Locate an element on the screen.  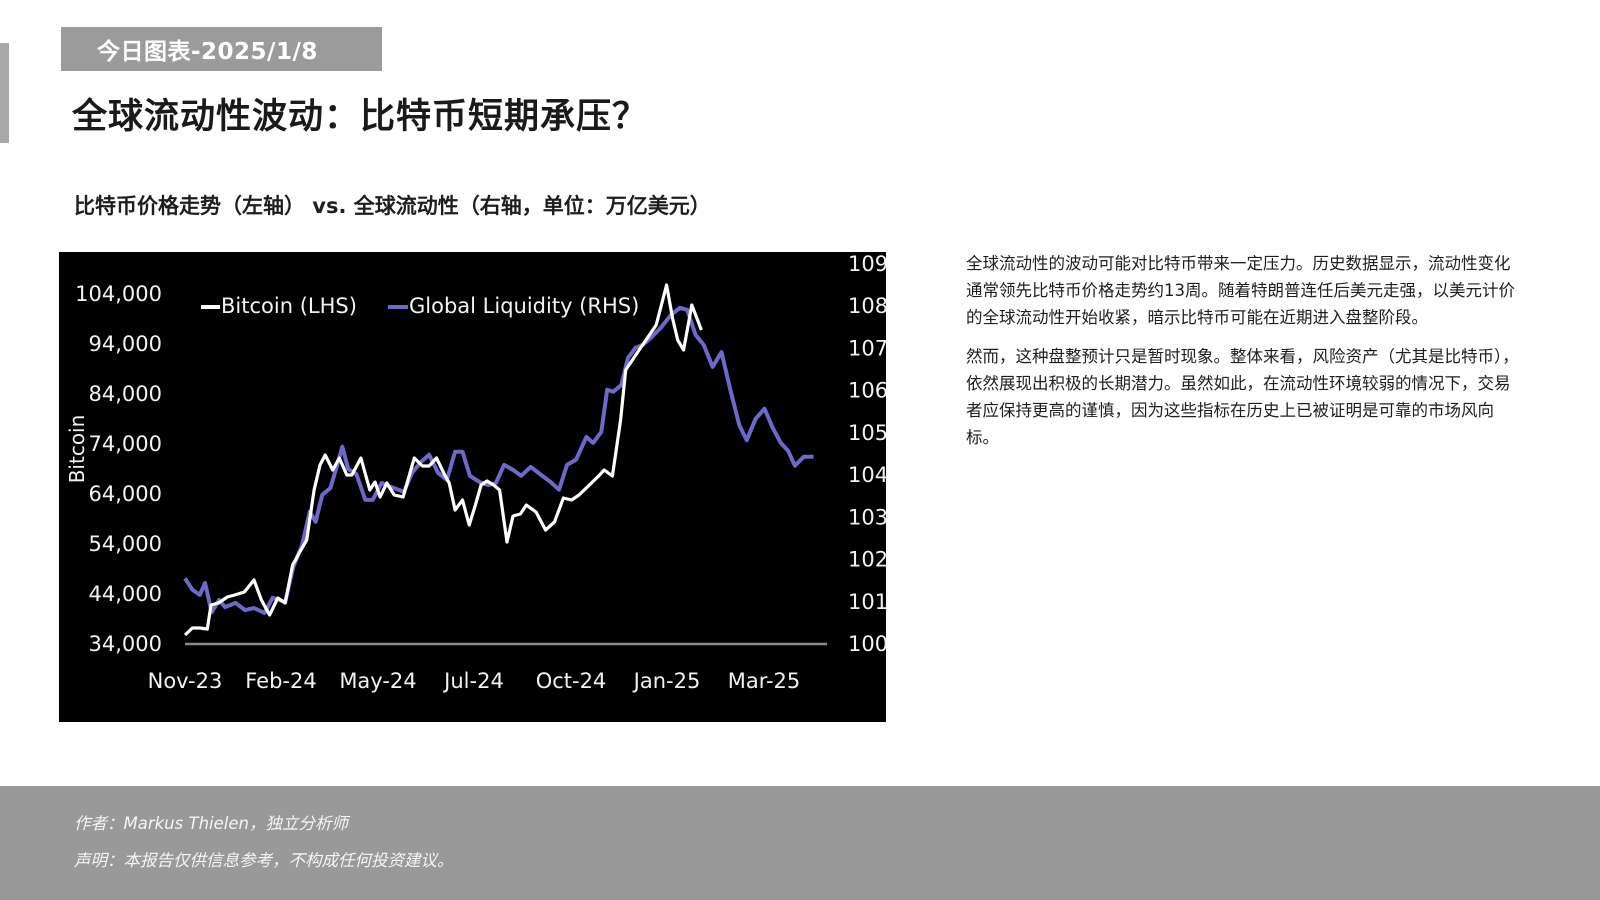
left-tick-label: 94,000 is located at coordinates (125, 344).